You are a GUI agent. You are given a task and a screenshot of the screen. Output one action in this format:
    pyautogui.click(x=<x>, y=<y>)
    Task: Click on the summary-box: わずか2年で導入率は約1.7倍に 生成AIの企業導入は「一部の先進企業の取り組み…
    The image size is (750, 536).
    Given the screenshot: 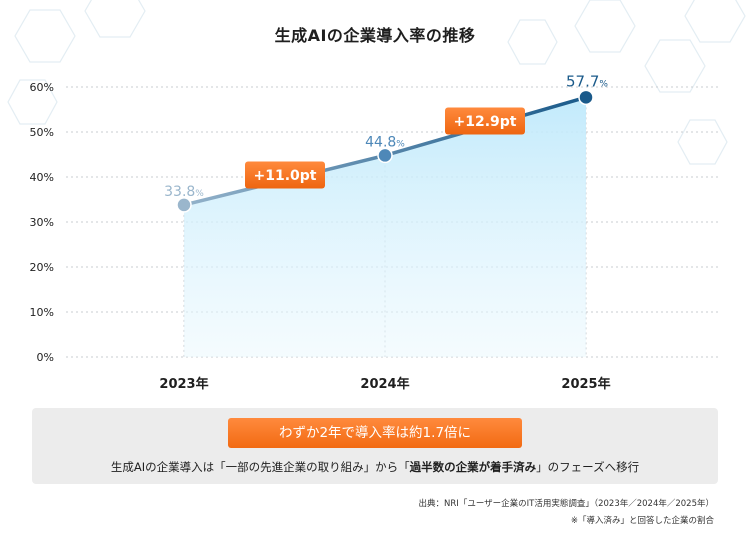 What is the action you would take?
    pyautogui.click(x=375, y=446)
    